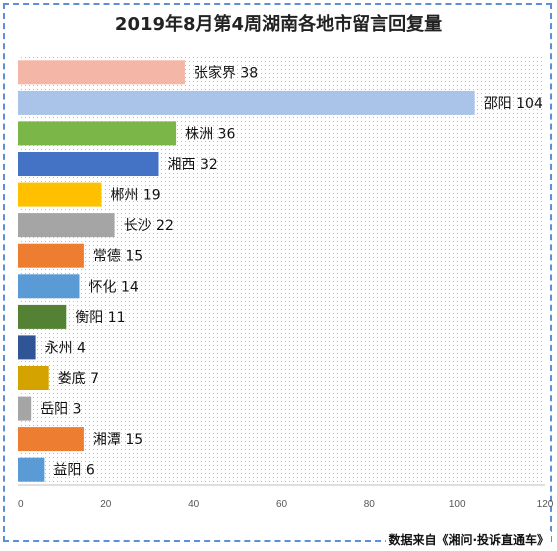 This screenshot has width=557, height=551. What do you see at coordinates (545, 504) in the screenshot?
I see `x-tick-label-120: 120` at bounding box center [545, 504].